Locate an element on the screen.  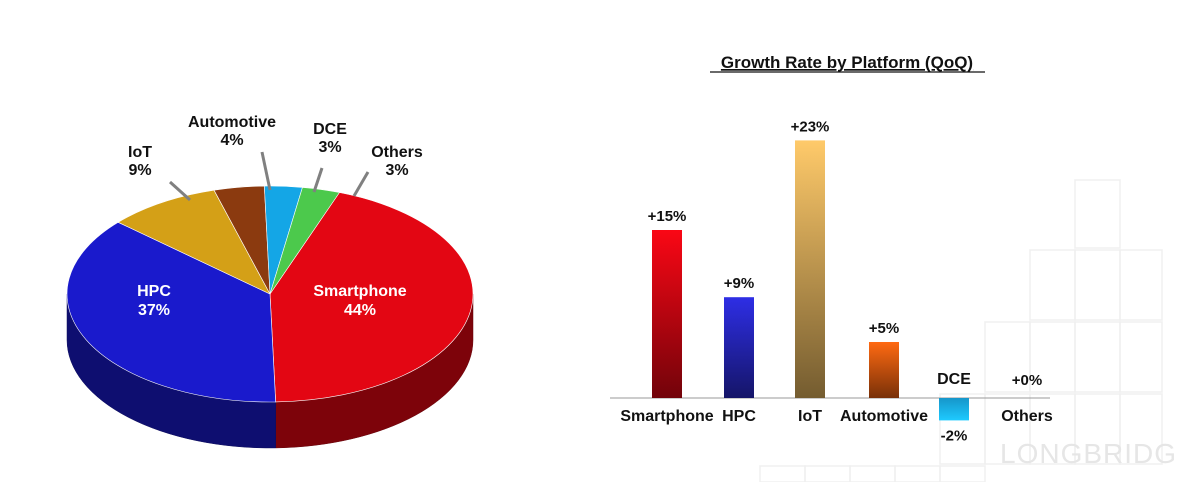
pie-slice-iot is located at coordinates (194, 242).